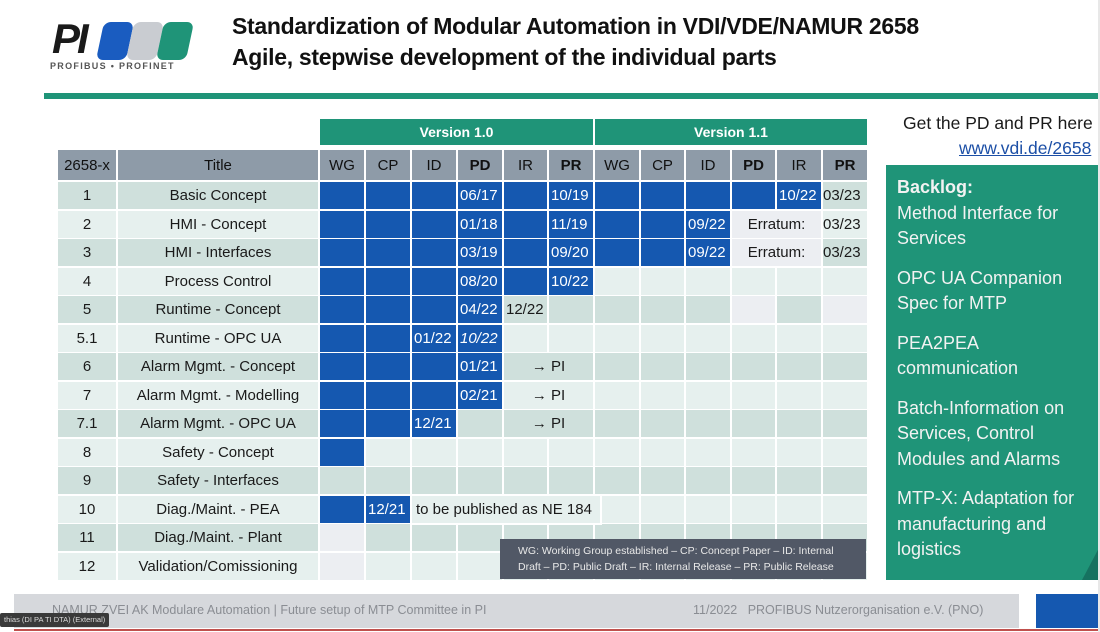 The height and width of the screenshot is (632, 1100). What do you see at coordinates (219, 567) in the screenshot?
I see `row-title: Validation/Comissioning` at bounding box center [219, 567].